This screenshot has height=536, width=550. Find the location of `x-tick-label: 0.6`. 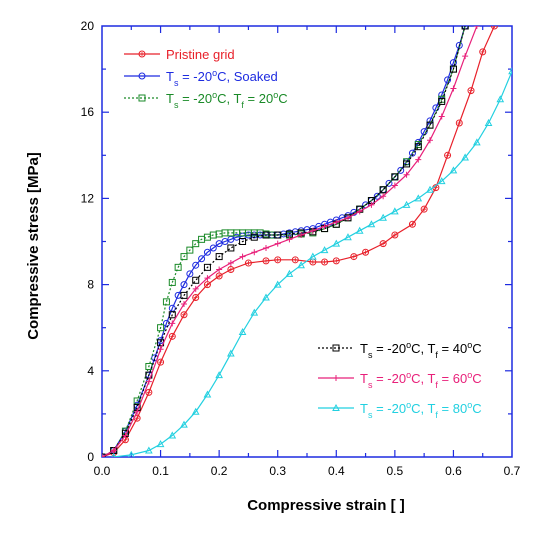

x-tick-label: 0.6 is located at coordinates (453, 471).